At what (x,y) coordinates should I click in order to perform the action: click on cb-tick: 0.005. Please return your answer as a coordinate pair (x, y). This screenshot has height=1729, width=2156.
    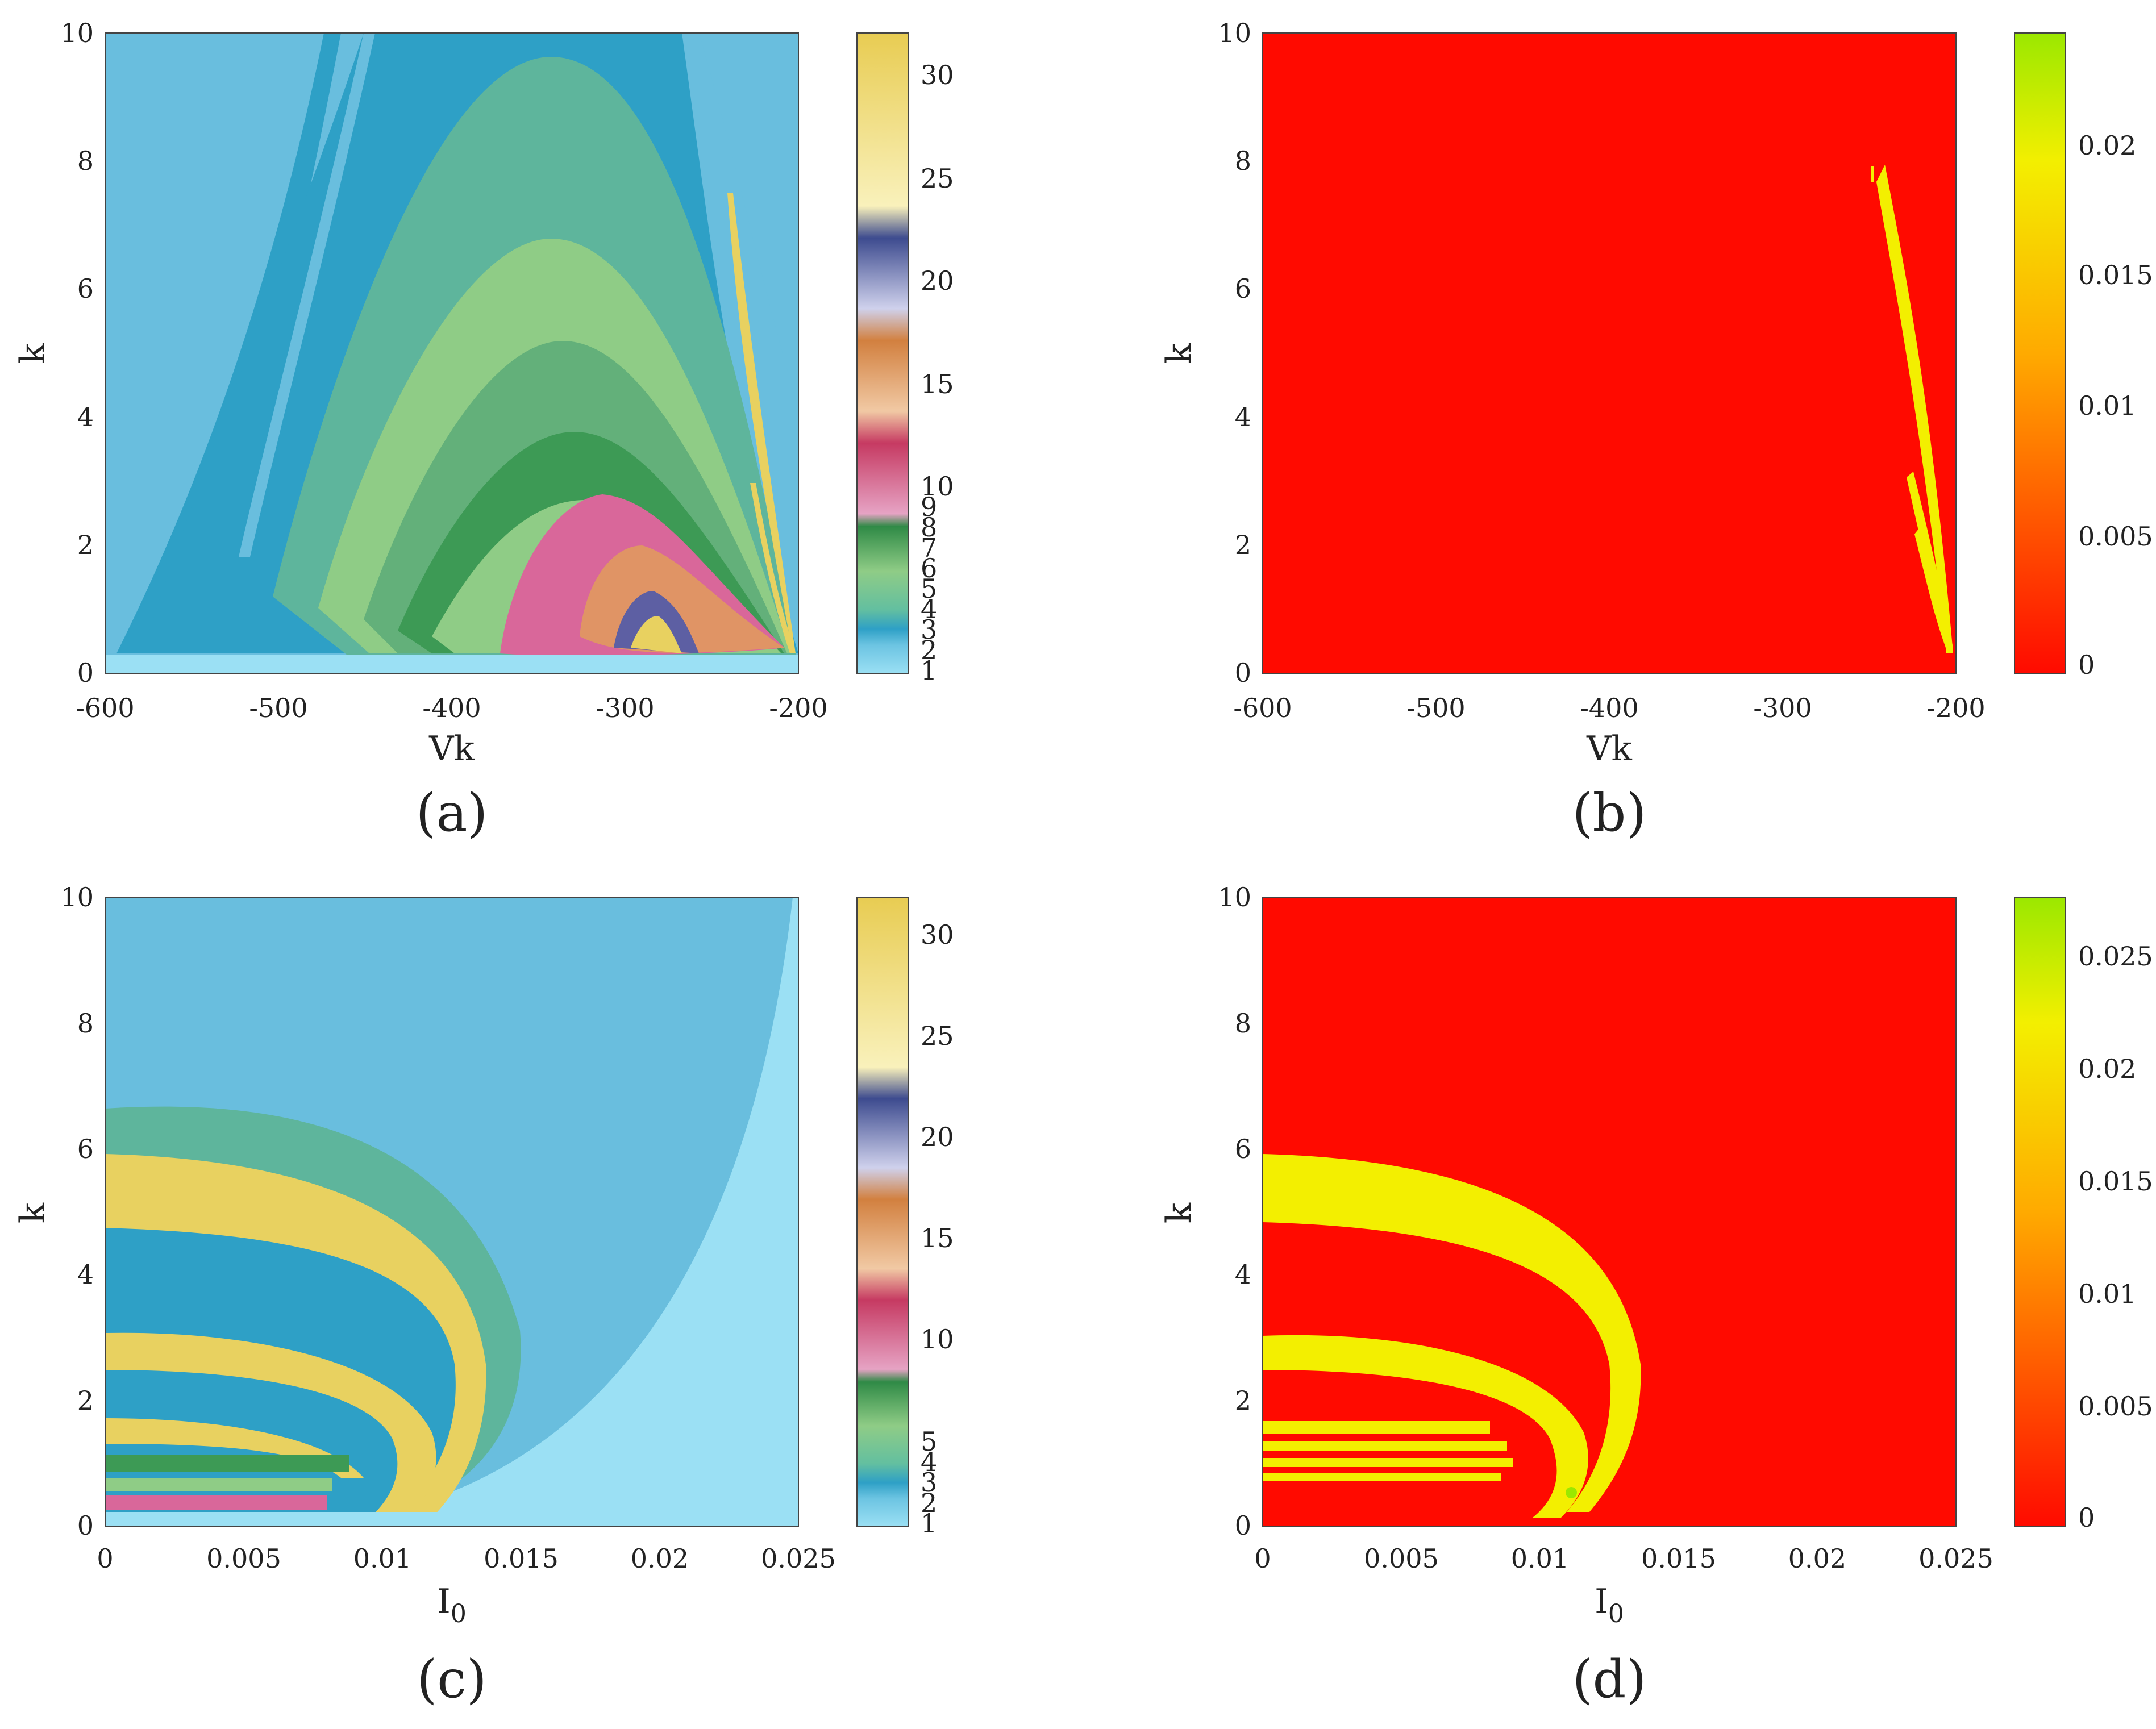
    Looking at the image, I should click on (2115, 536).